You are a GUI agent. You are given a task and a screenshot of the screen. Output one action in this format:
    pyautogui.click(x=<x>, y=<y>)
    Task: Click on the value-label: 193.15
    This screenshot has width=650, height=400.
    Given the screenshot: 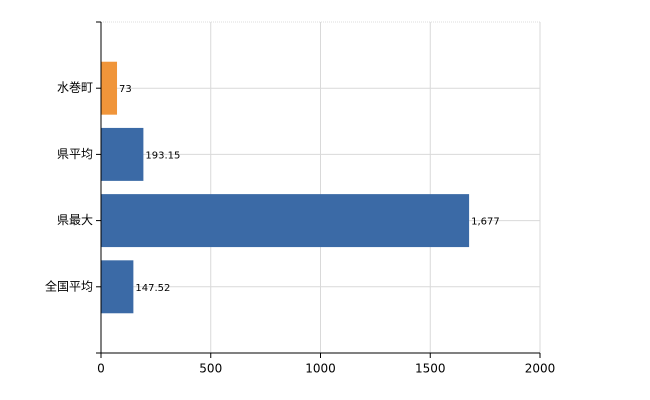 What is the action you would take?
    pyautogui.click(x=162, y=155)
    